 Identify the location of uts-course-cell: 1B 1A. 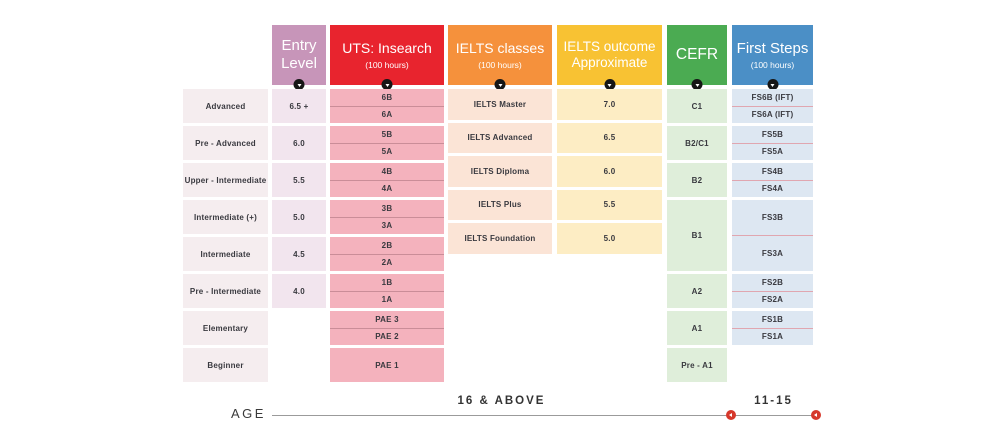
(387, 291).